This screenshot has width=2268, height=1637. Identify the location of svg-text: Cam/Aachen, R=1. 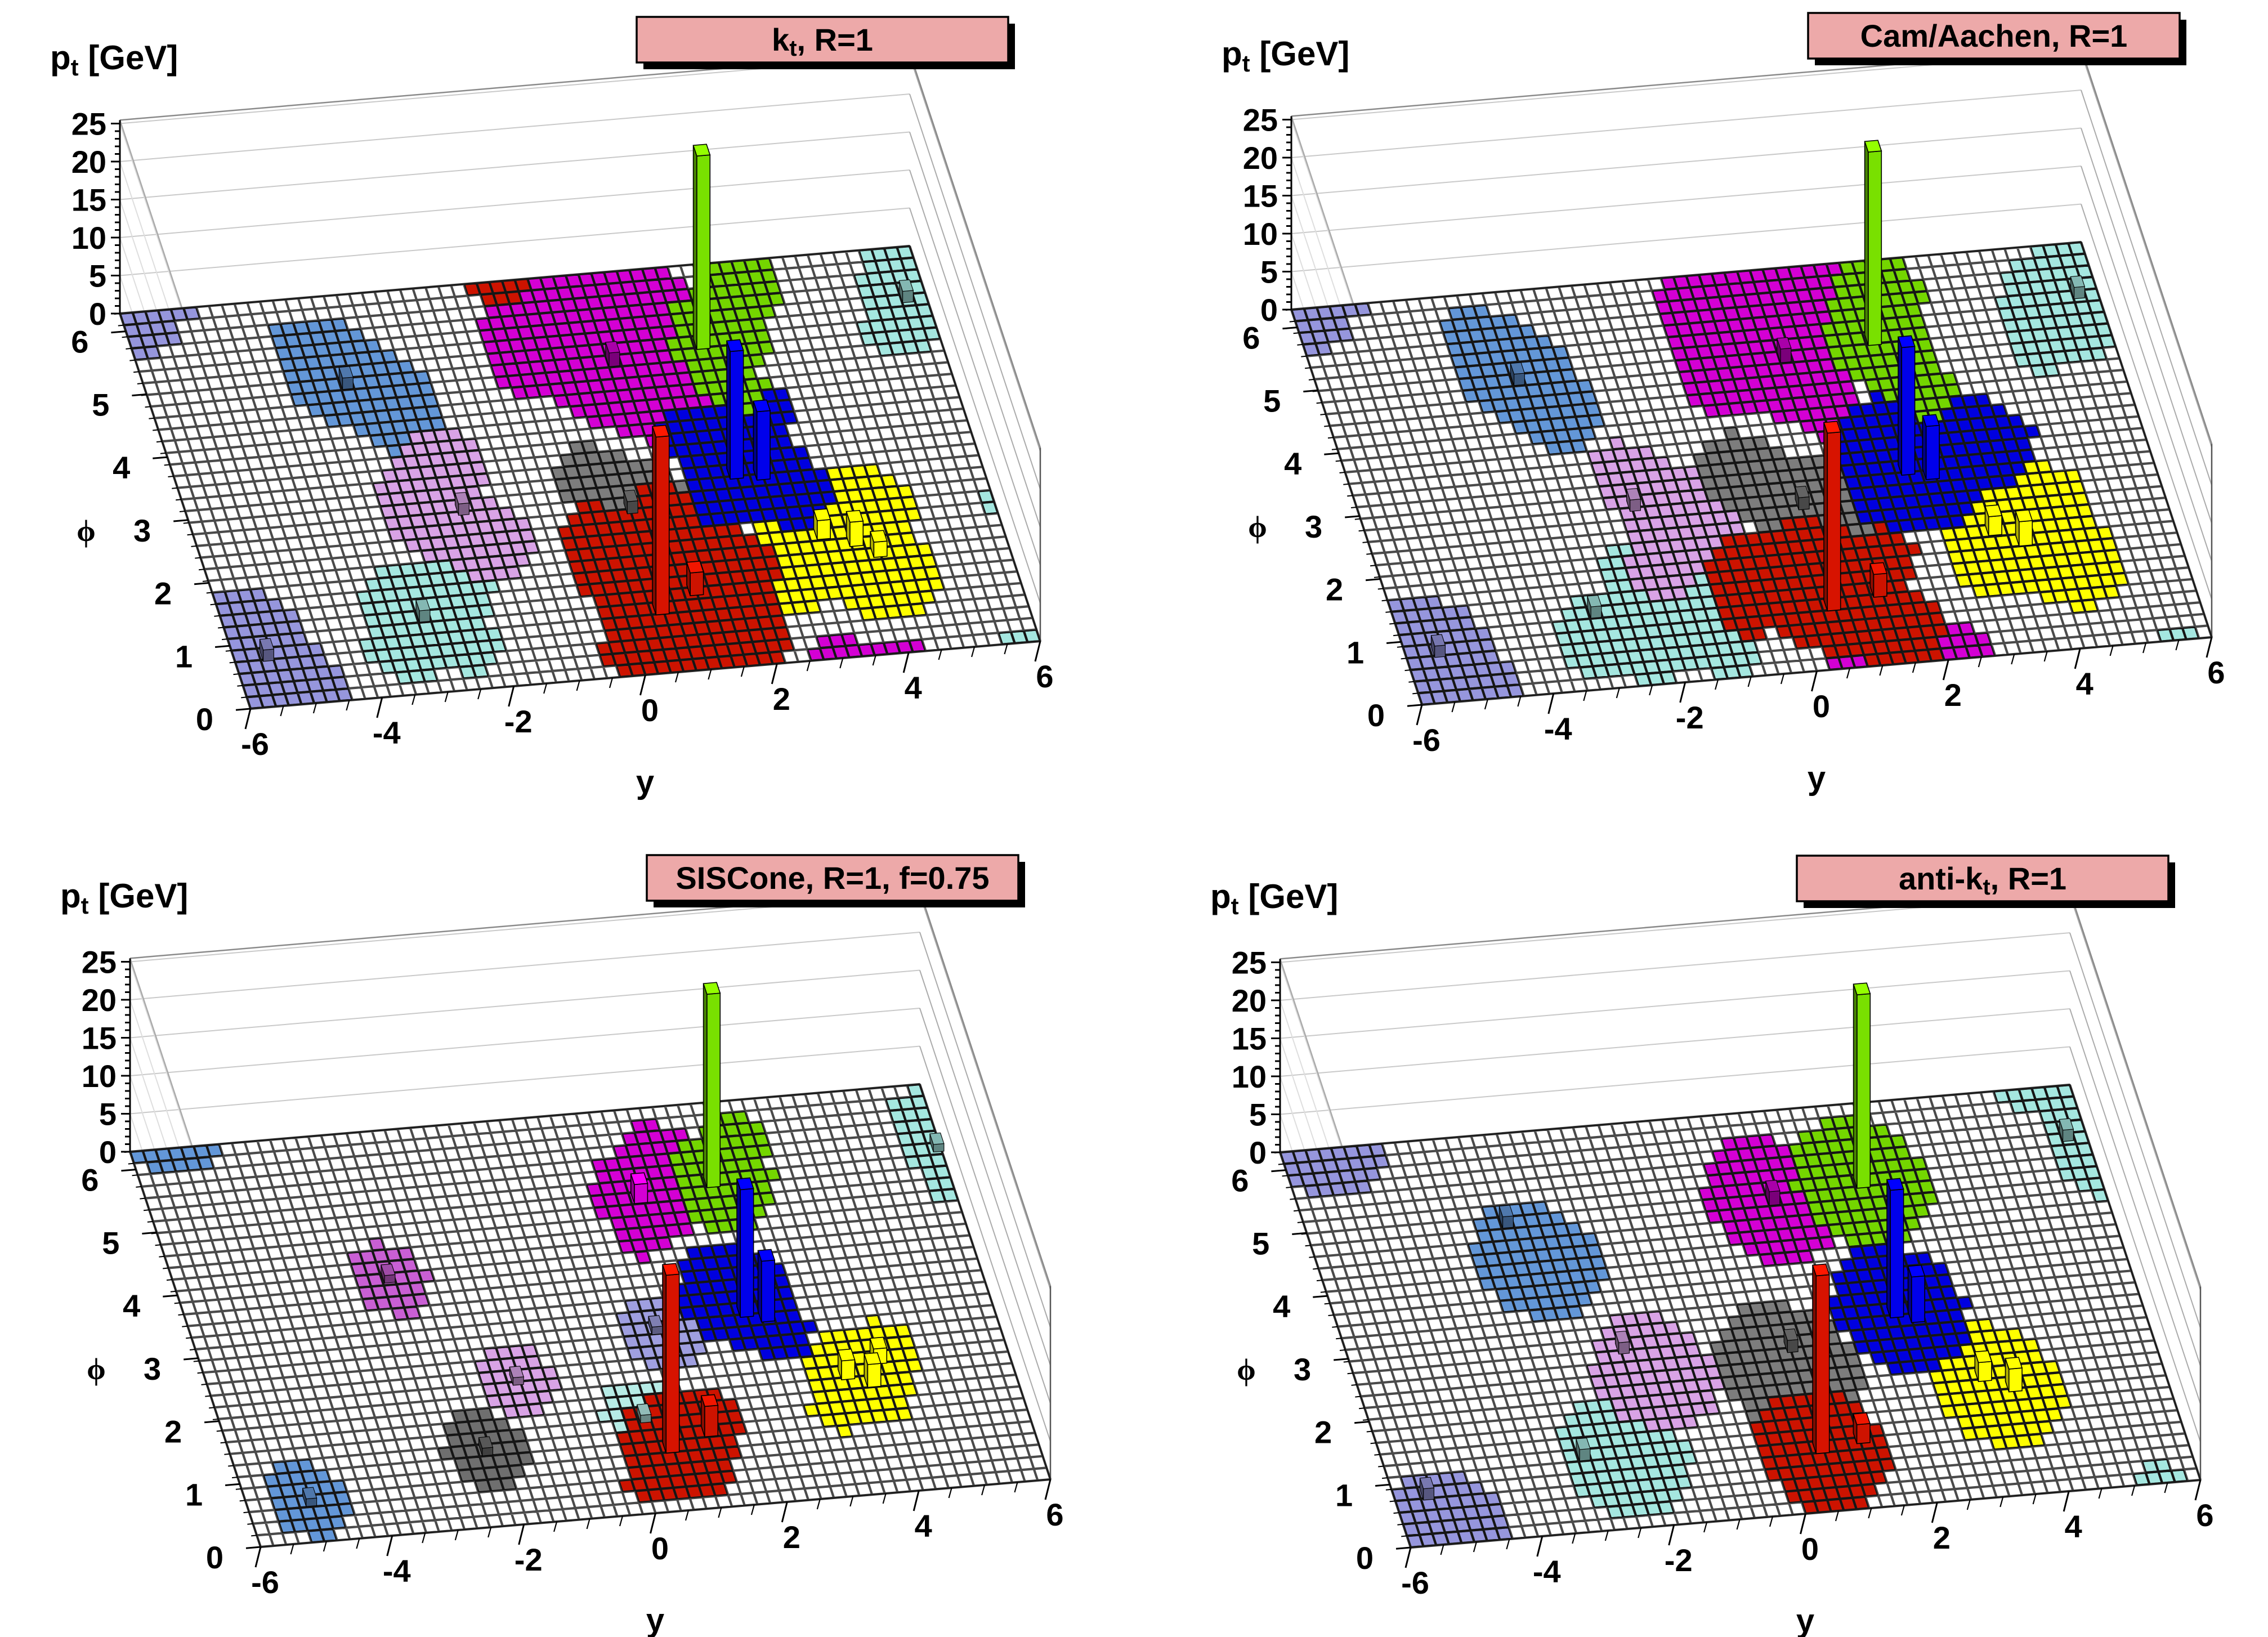
(1994, 35).